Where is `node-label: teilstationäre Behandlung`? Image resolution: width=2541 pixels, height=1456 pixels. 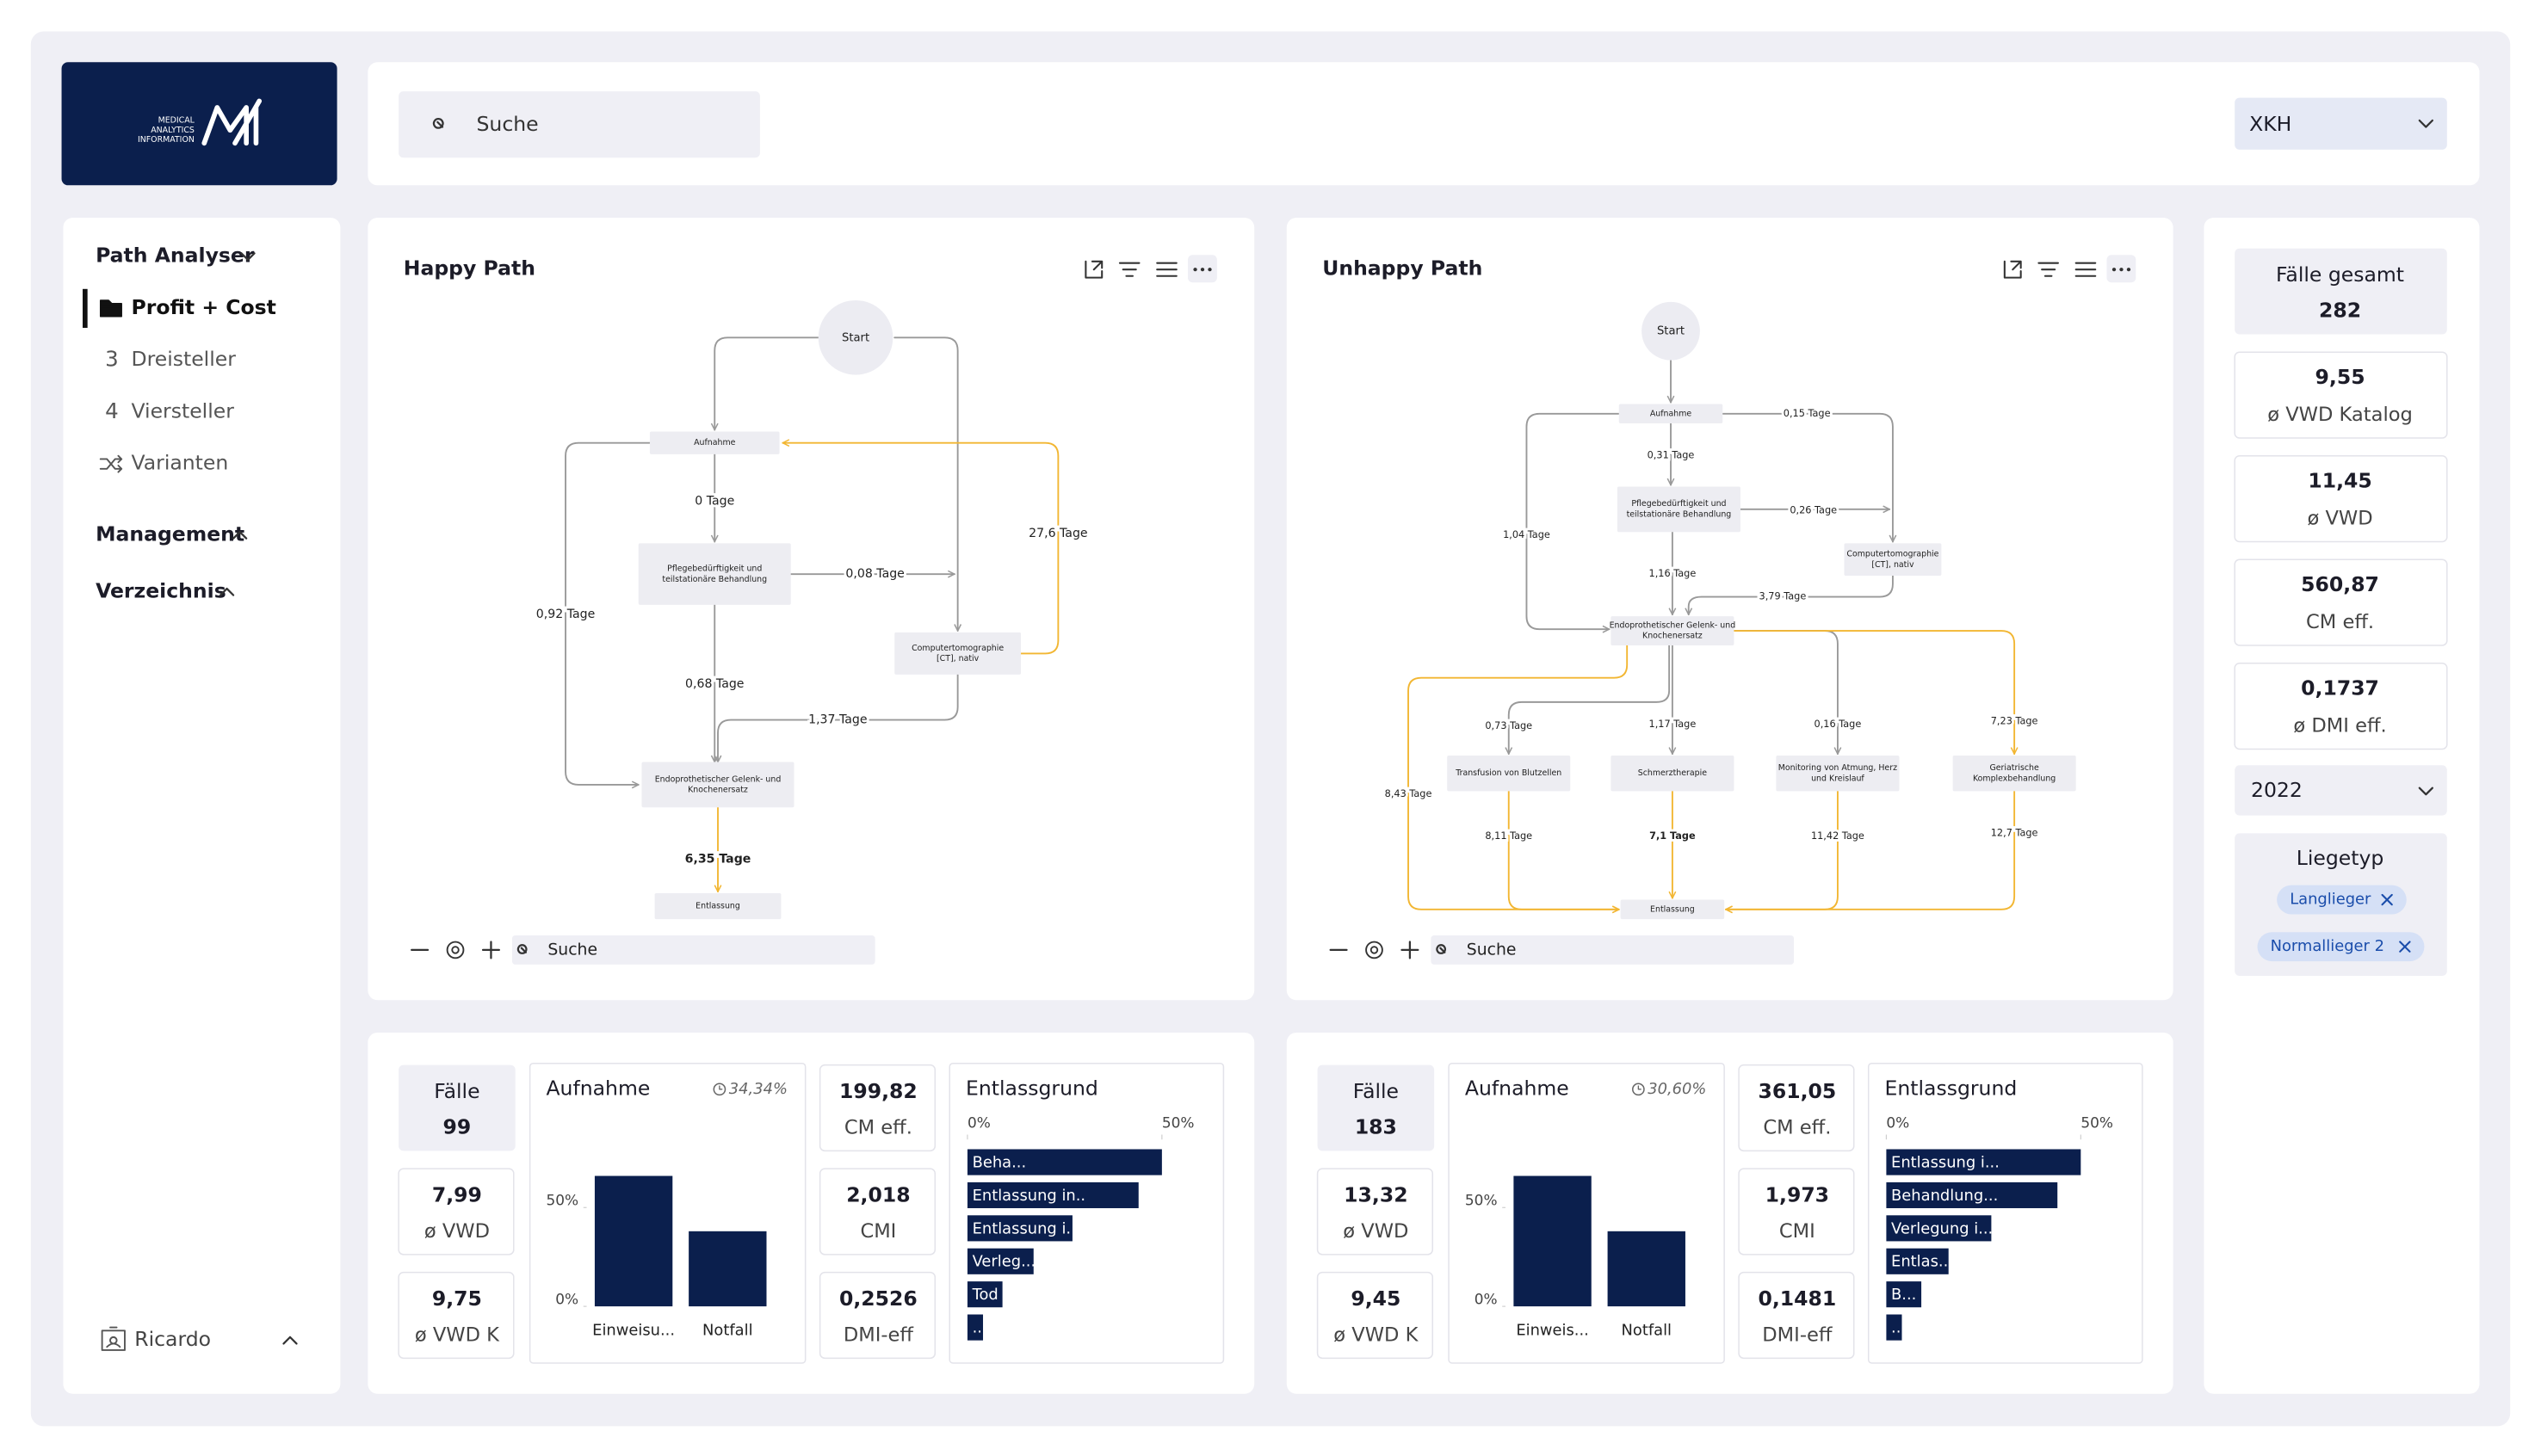
node-label: teilstationäre Behandlung is located at coordinates (714, 579).